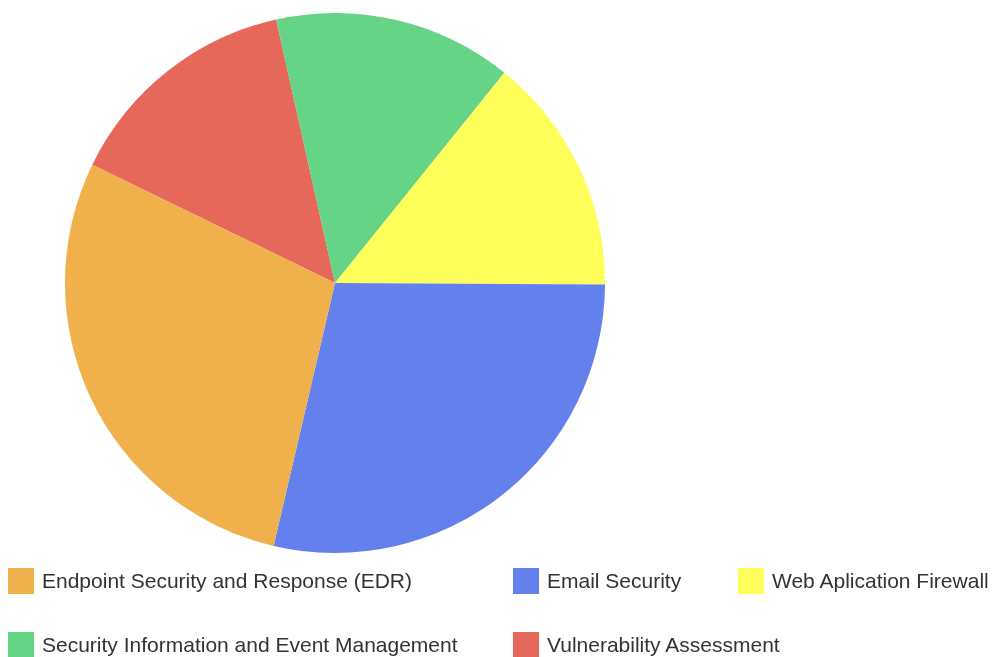 The height and width of the screenshot is (657, 1006). Describe the element at coordinates (227, 581) in the screenshot. I see `legend-label: Endpoint Security and Response (EDR)` at that location.